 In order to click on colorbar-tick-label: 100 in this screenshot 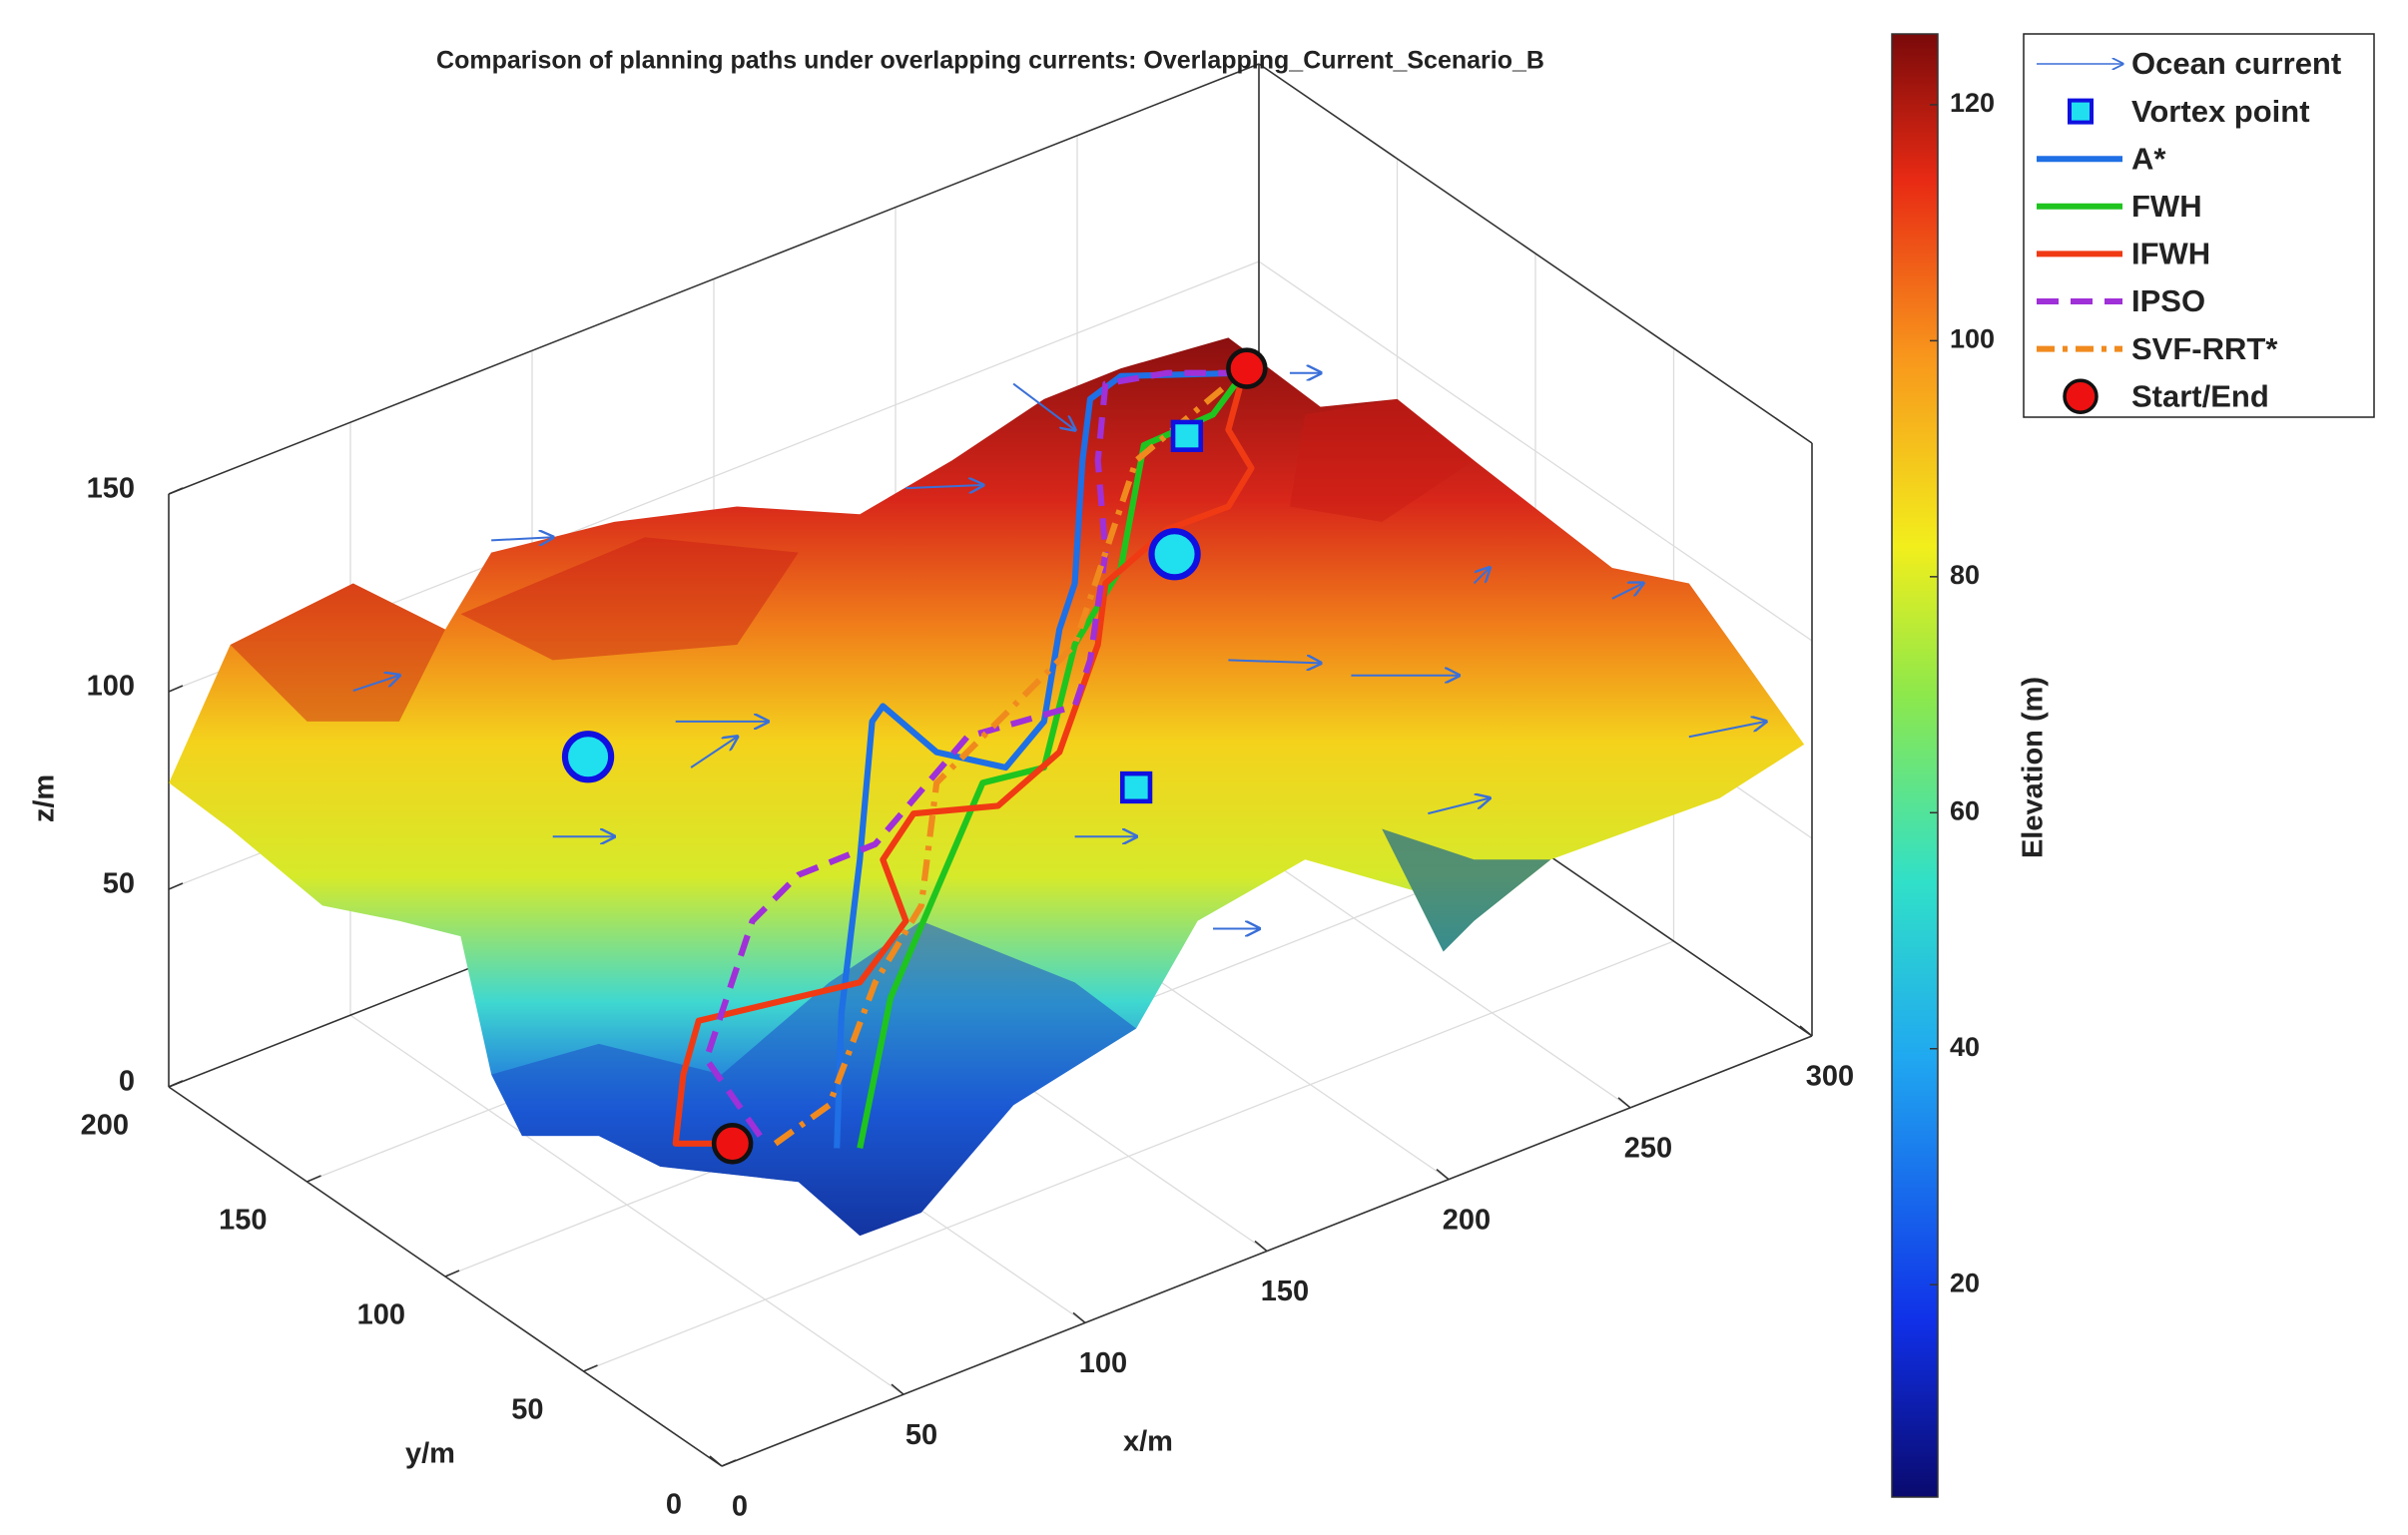, I will do `click(1973, 339)`.